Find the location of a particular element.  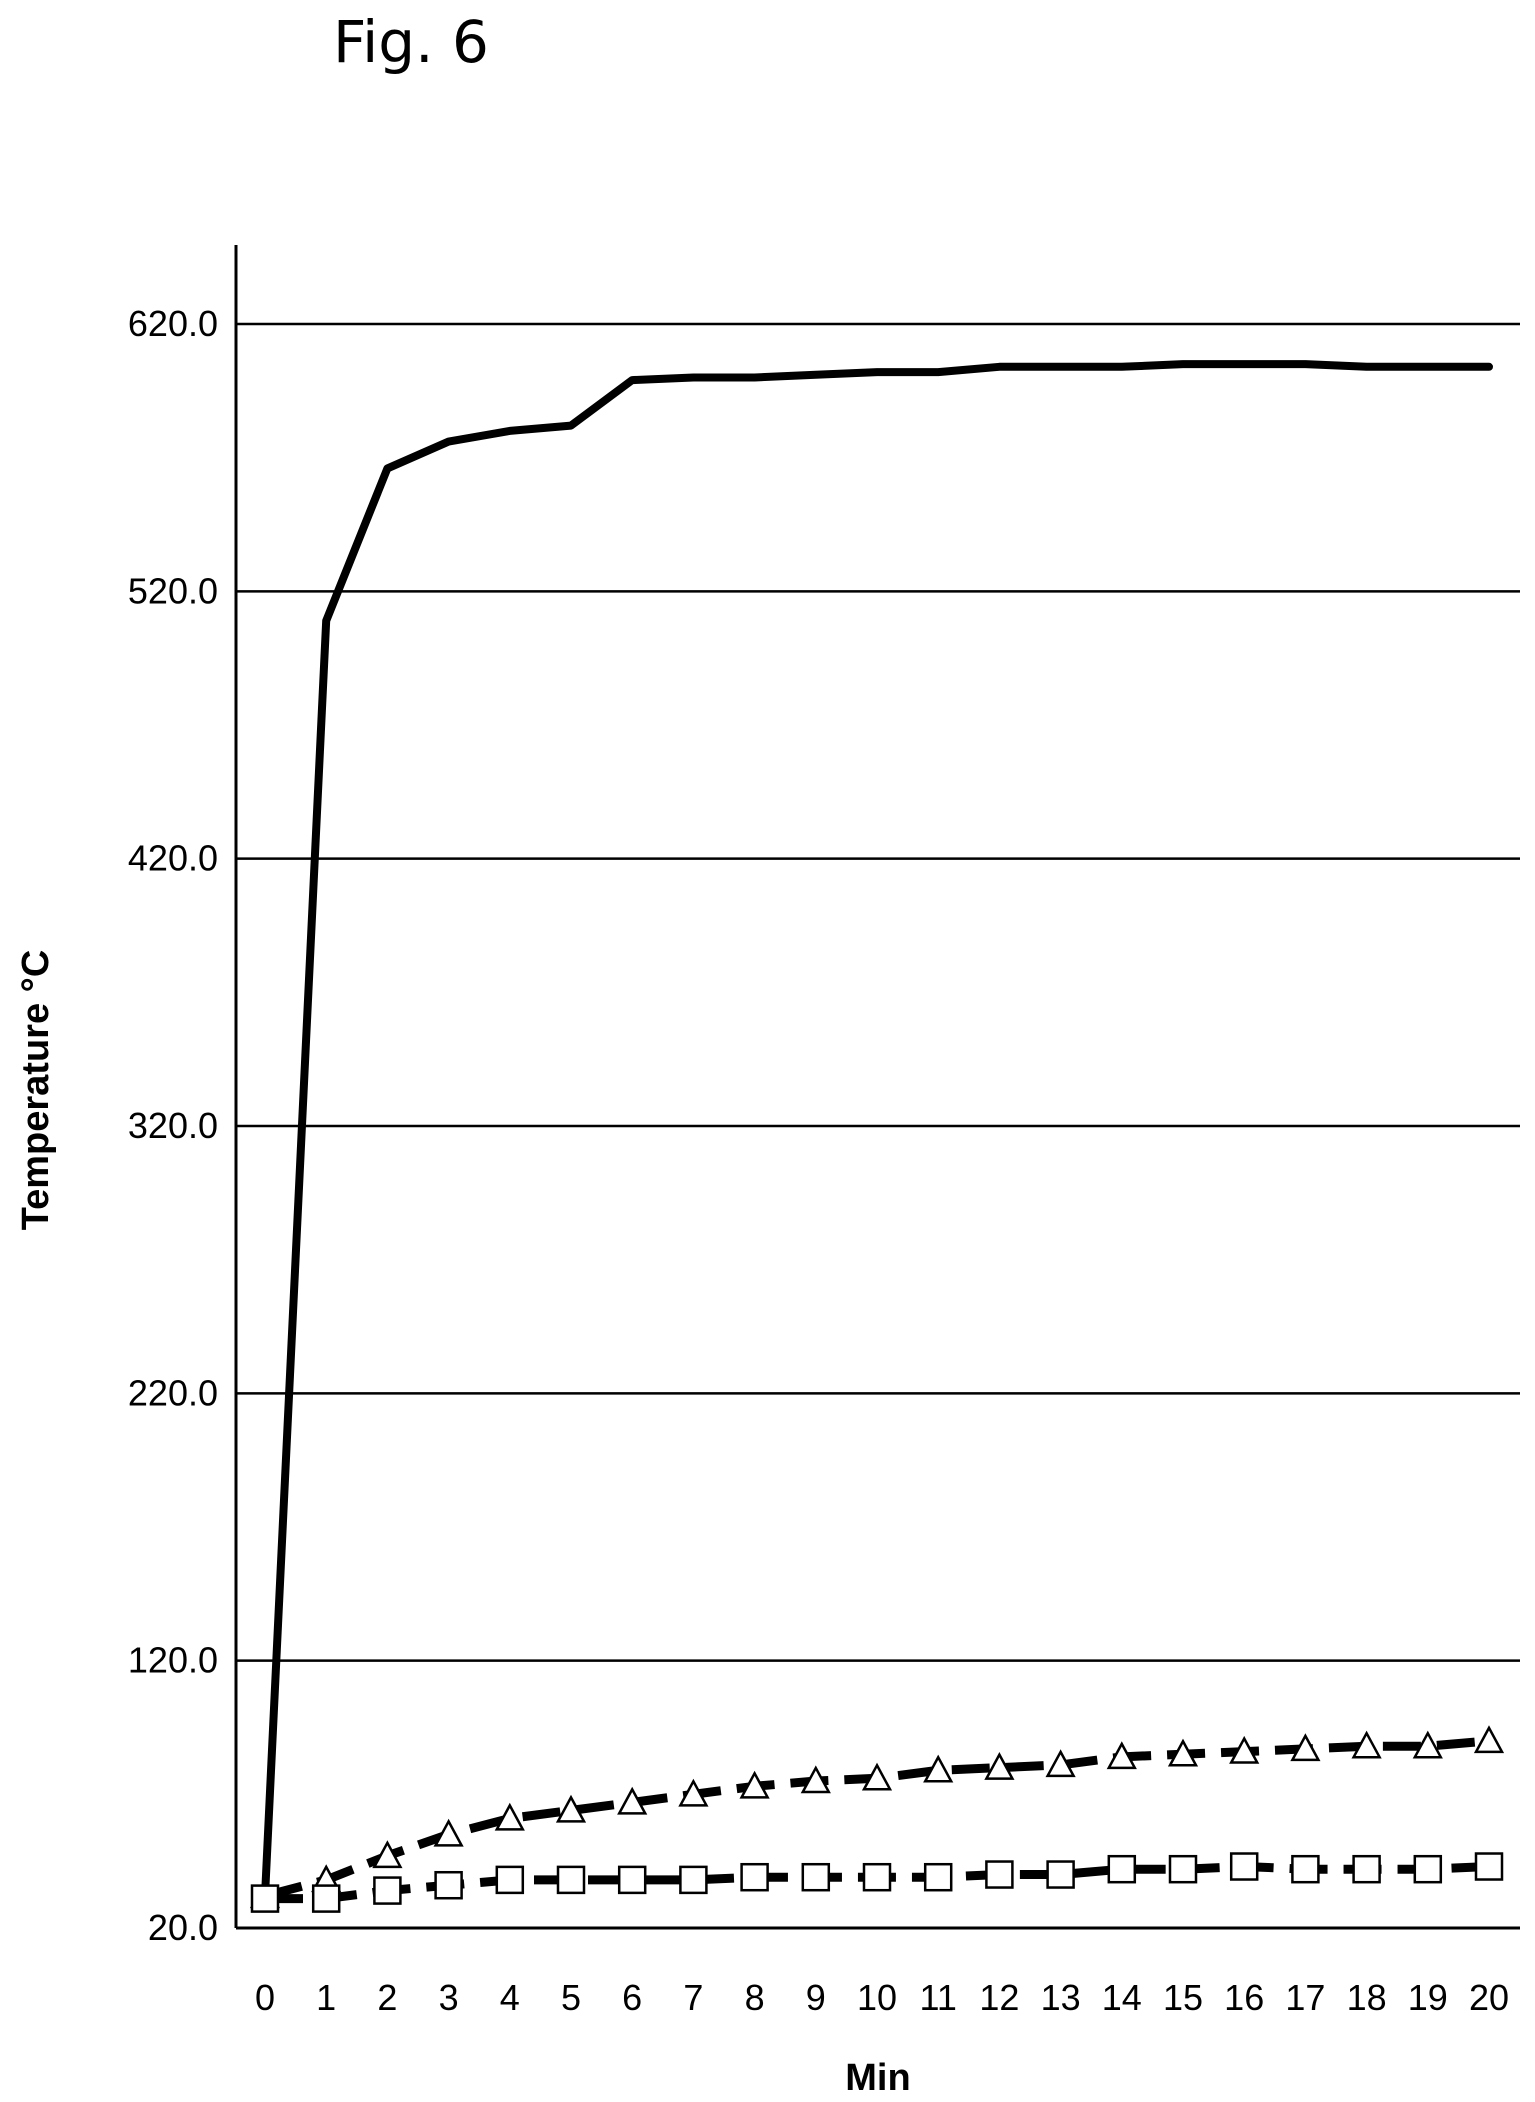

x-tick-label: 2 is located at coordinates (387, 1997).